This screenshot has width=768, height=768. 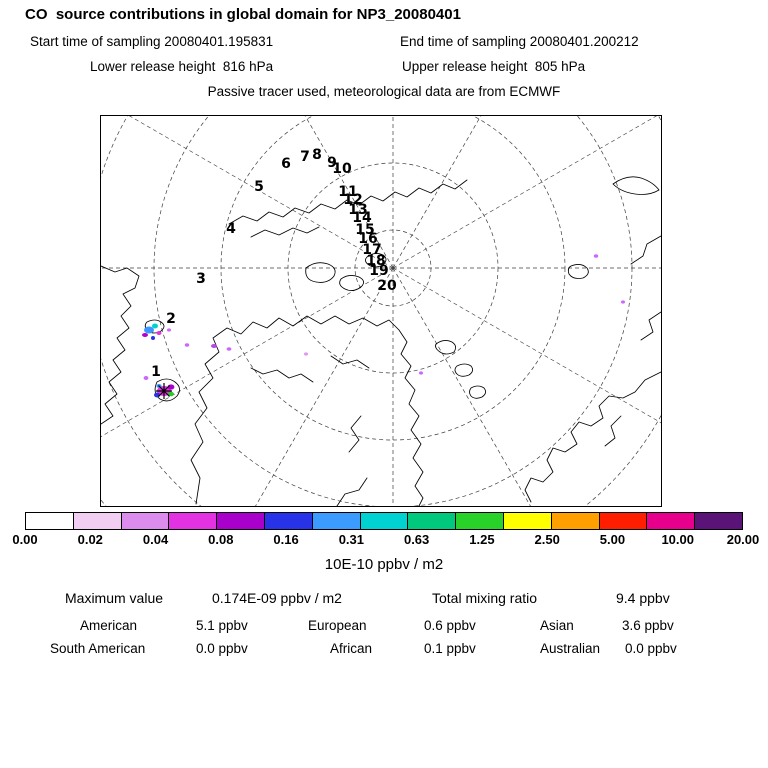 I want to click on trajectory-point-number: 6, so click(x=286, y=164).